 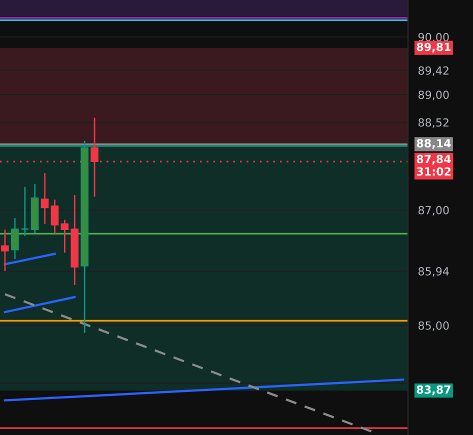 I want to click on band-label: 89,81, so click(x=433, y=47).